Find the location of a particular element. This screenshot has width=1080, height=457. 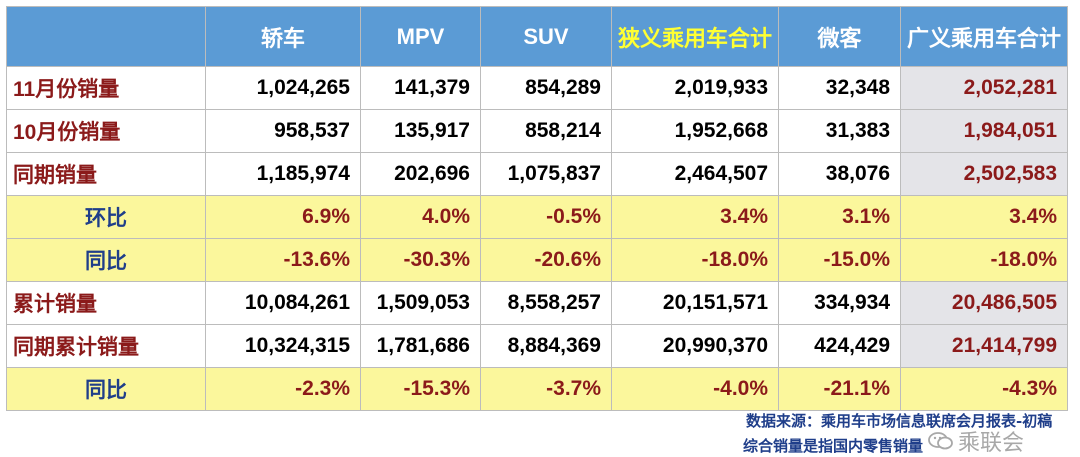

table-cell: 21,414,799 is located at coordinates (984, 346).